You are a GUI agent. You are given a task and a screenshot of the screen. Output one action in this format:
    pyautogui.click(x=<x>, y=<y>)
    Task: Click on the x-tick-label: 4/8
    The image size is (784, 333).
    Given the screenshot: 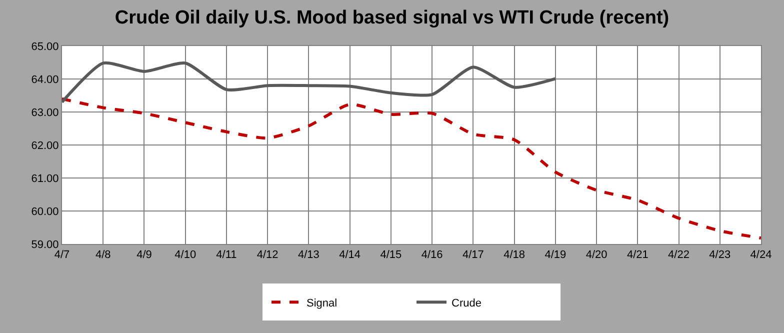 What is the action you would take?
    pyautogui.click(x=103, y=255)
    